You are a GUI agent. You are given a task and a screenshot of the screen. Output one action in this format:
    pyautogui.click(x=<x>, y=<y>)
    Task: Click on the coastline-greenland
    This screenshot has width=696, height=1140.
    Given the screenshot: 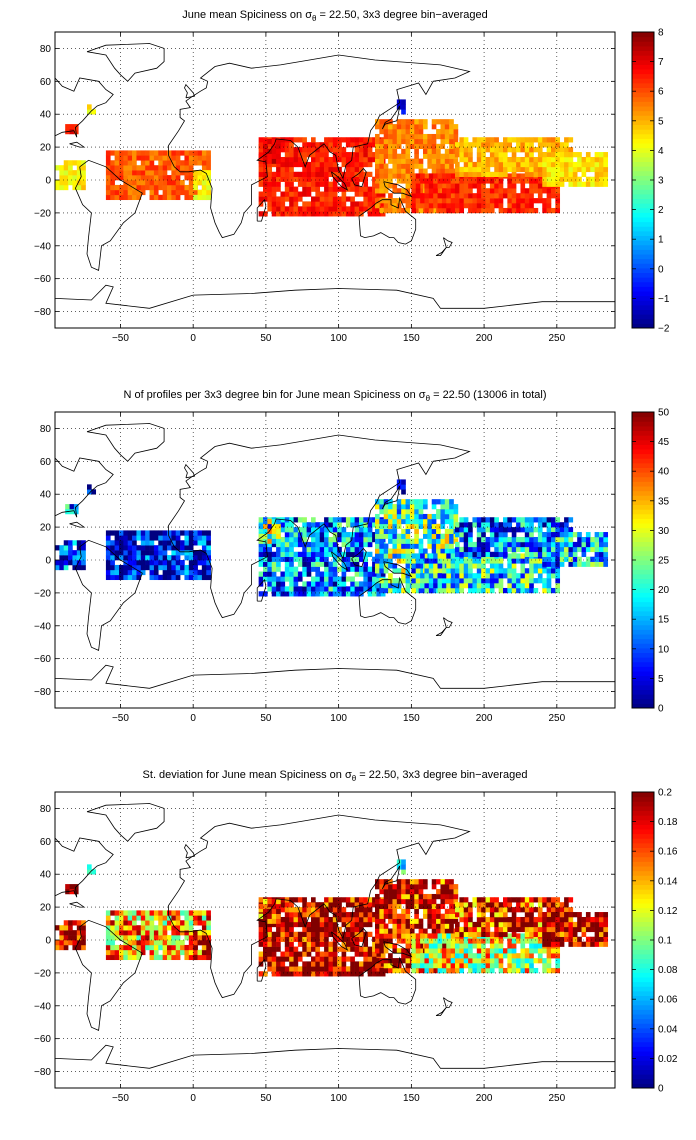 What is the action you would take?
    pyautogui.click(x=125, y=62)
    